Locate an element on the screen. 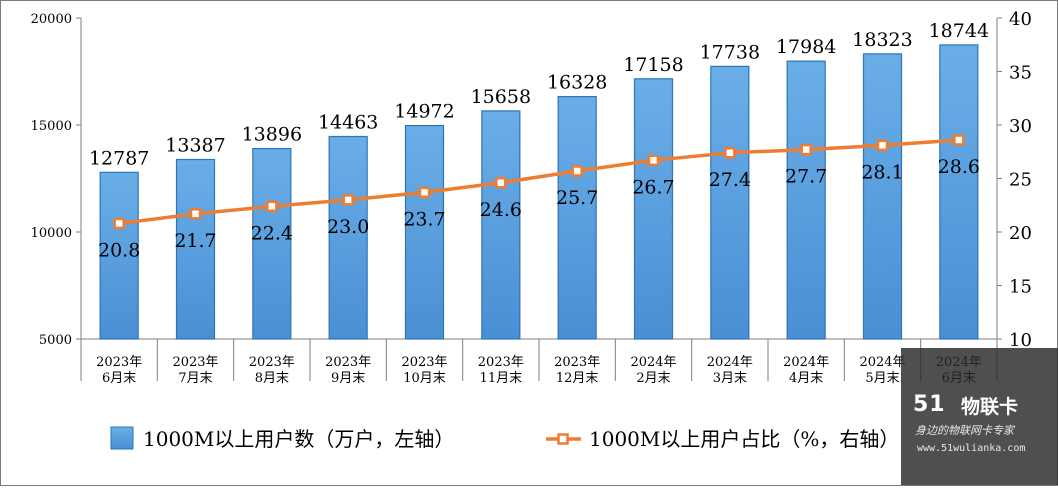 The width and height of the screenshot is (1058, 489). line-value-label: 24.6 is located at coordinates (501, 210).